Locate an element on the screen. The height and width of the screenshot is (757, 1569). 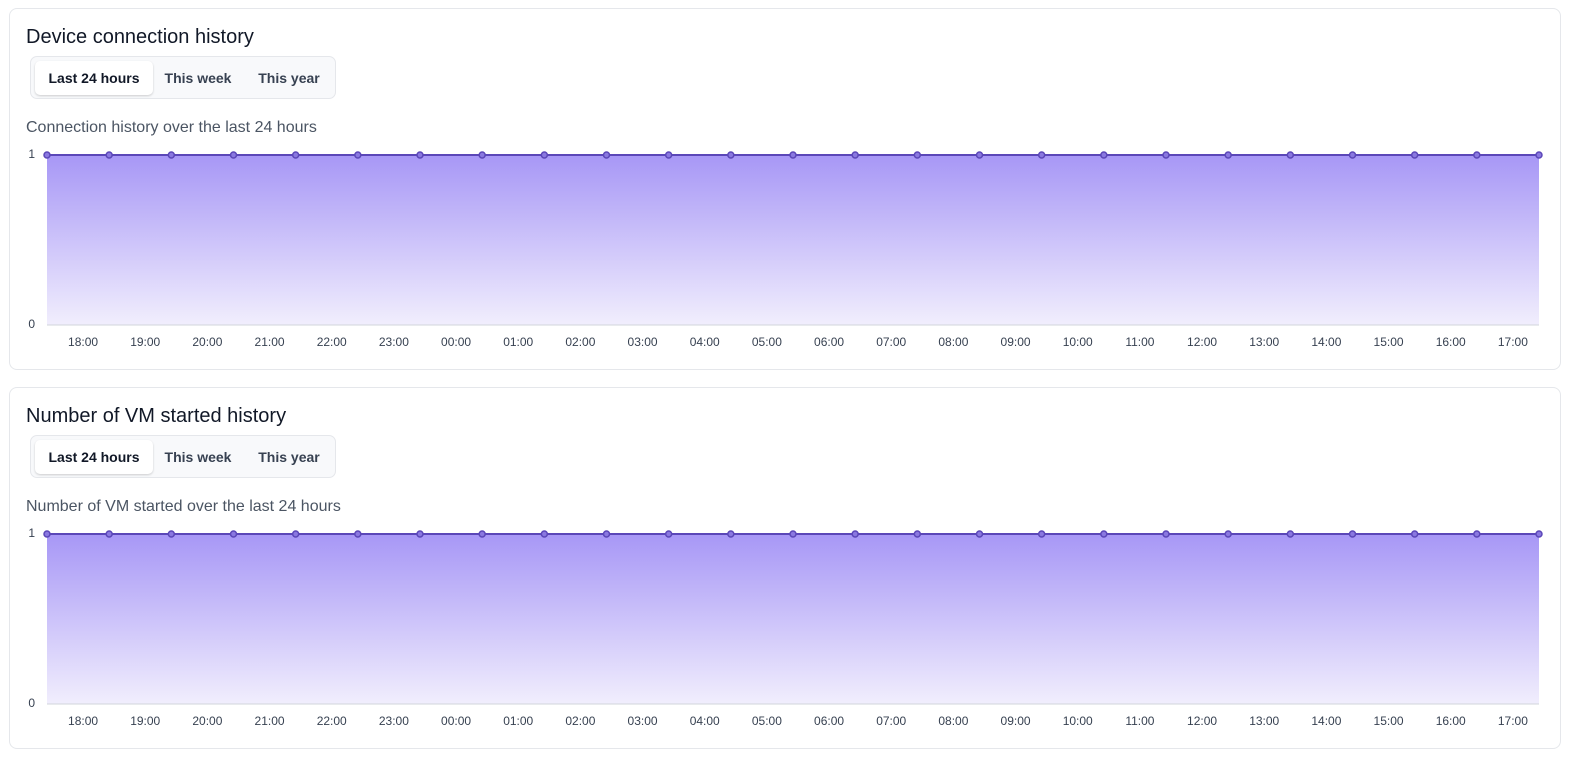
x-tick-label: 07:00 is located at coordinates (891, 721).